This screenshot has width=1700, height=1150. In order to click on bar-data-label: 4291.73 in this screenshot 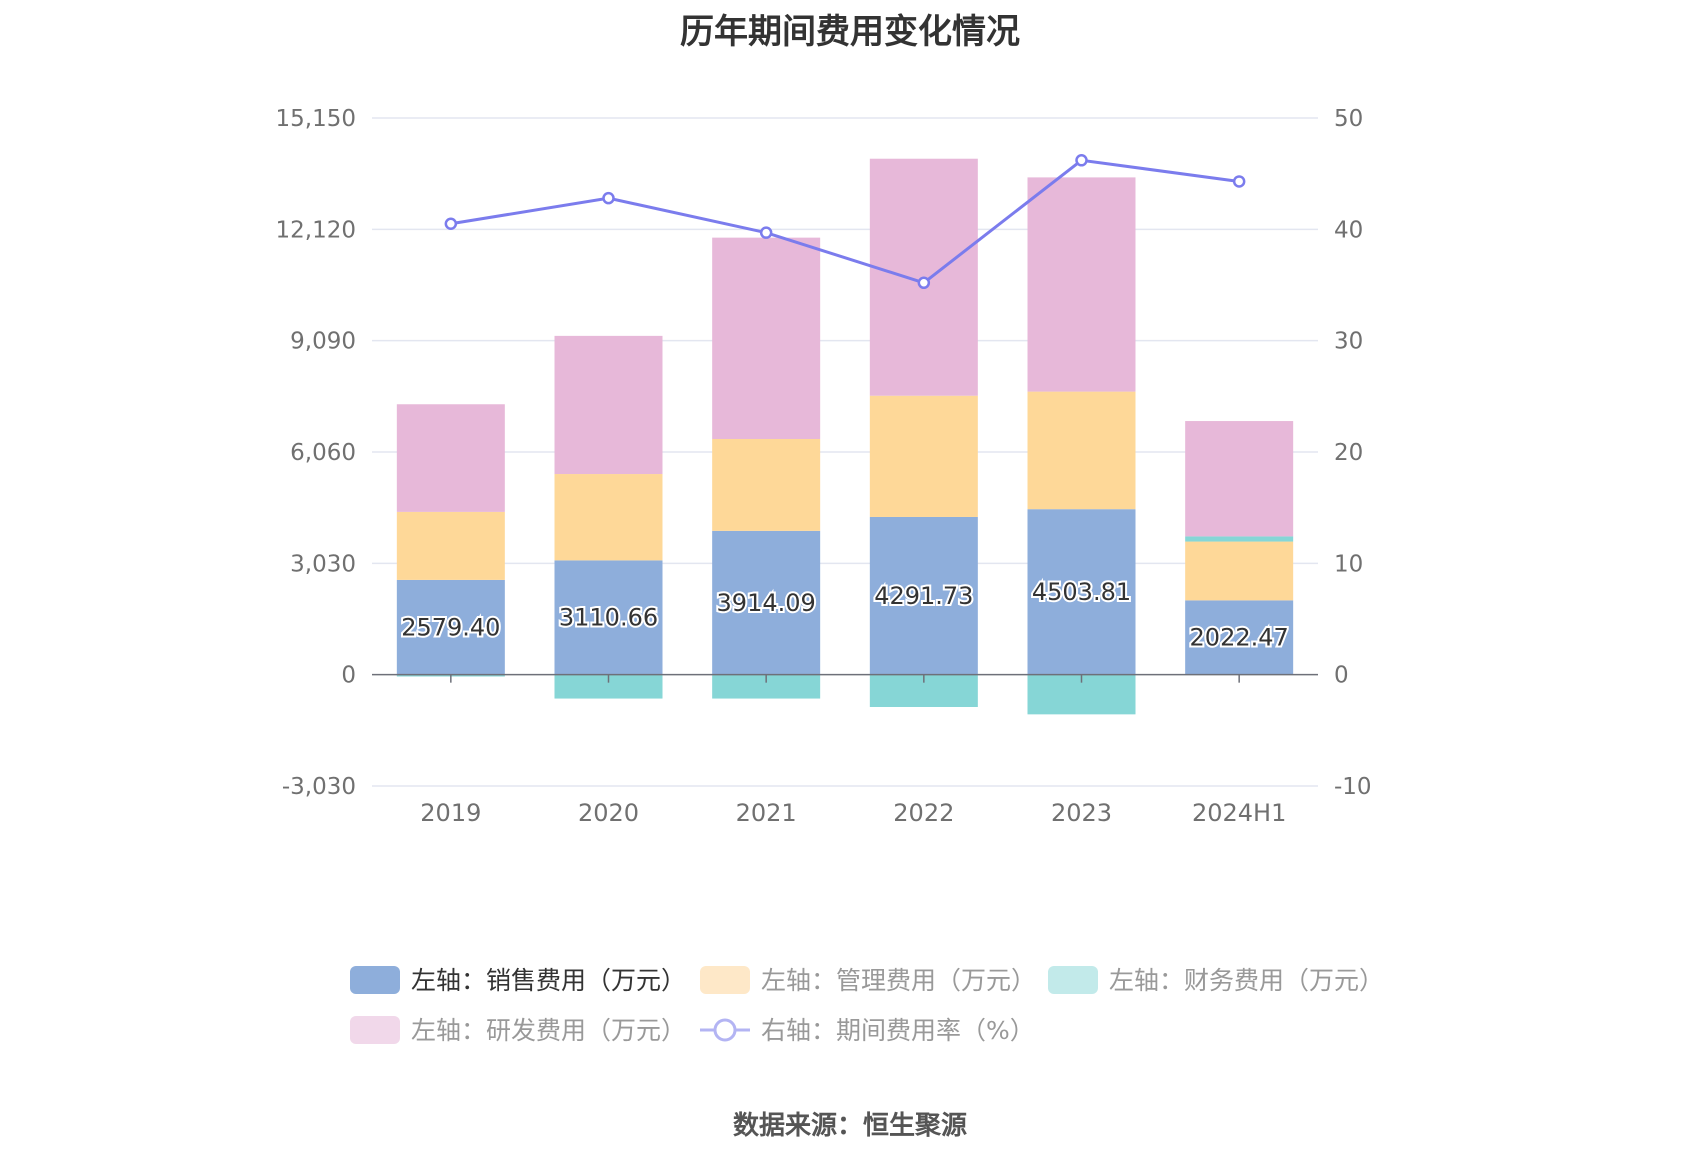, I will do `click(923, 596)`.